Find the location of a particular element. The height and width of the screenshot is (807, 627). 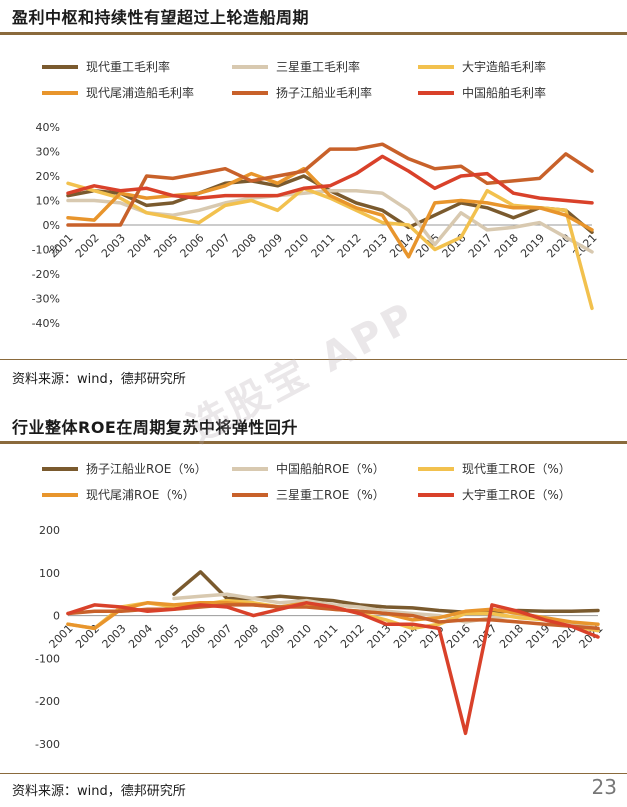

y-tick-label: 0 is located at coordinates (56, 616).